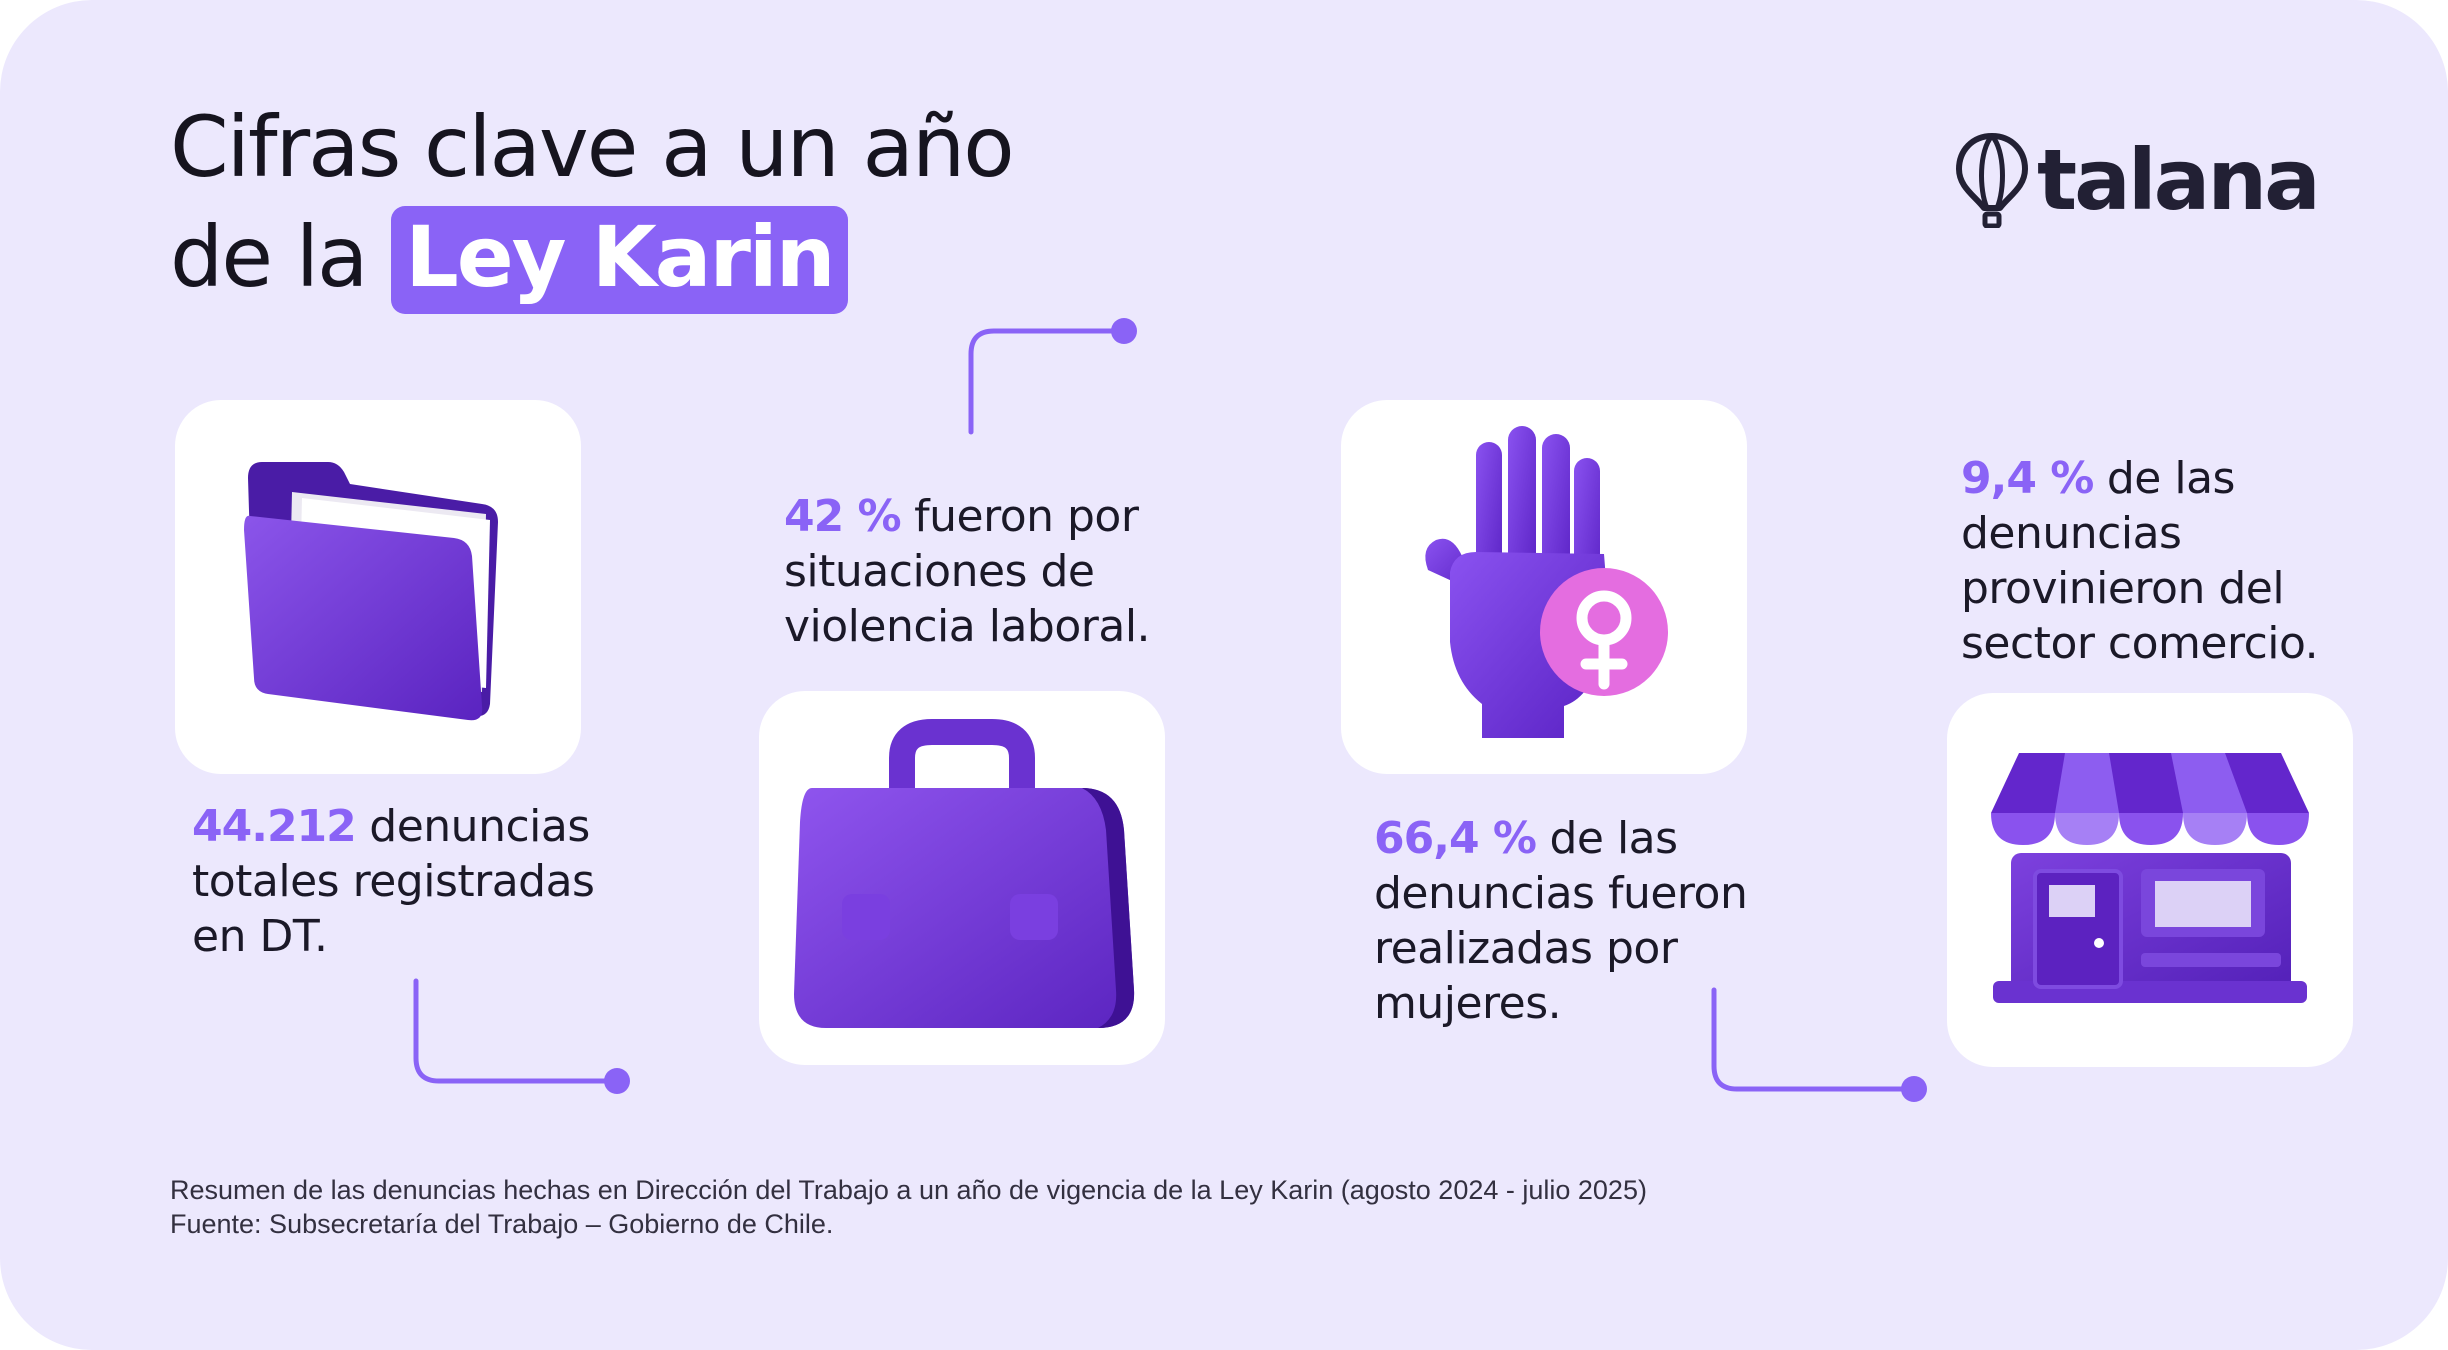 The height and width of the screenshot is (1350, 2448). What do you see at coordinates (1526, 948) in the screenshot?
I see `stat-text-line: realizadas por` at bounding box center [1526, 948].